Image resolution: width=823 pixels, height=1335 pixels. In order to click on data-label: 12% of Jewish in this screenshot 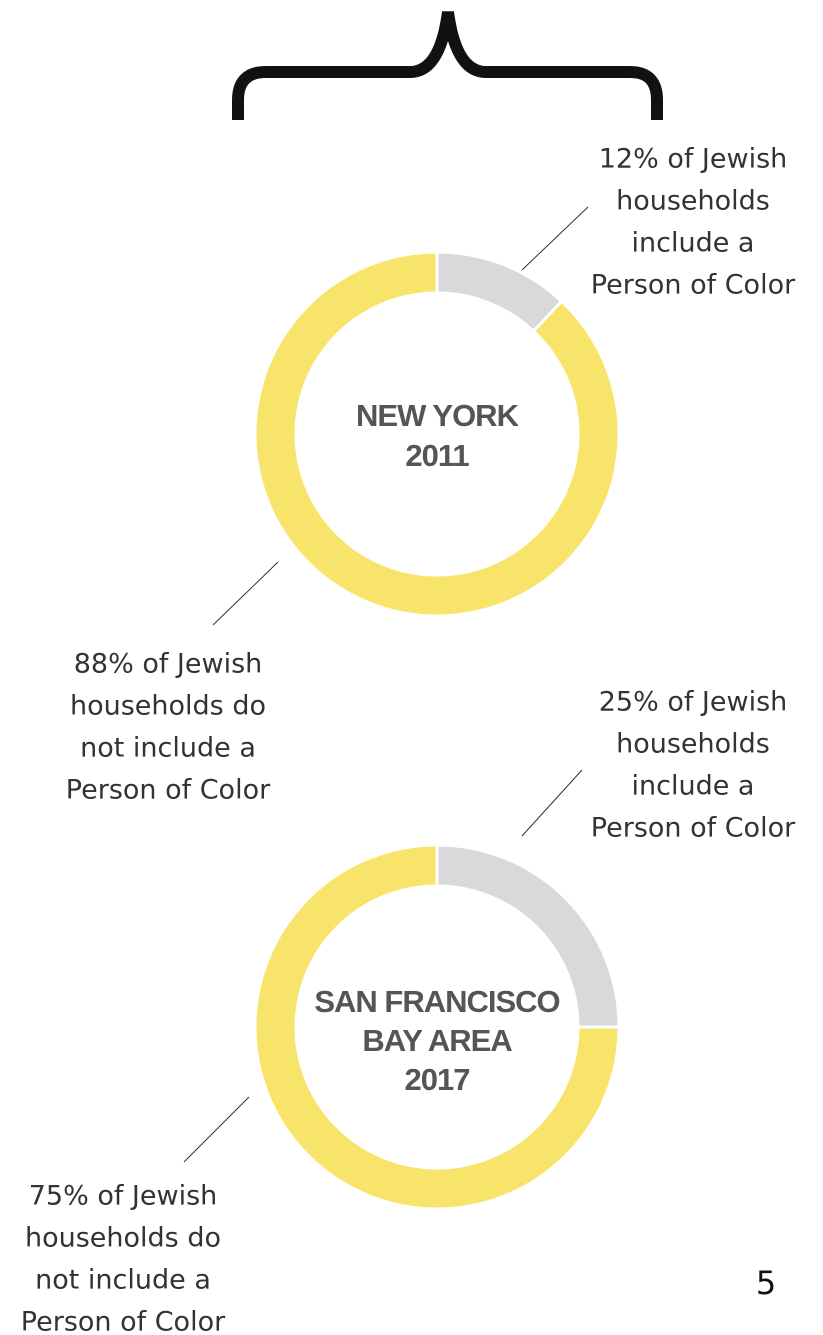, I will do `click(693, 159)`.